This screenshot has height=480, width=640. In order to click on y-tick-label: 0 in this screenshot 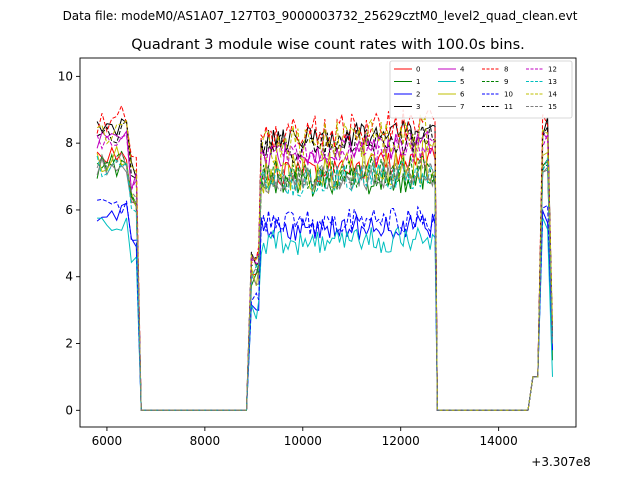, I will do `click(69, 410)`.